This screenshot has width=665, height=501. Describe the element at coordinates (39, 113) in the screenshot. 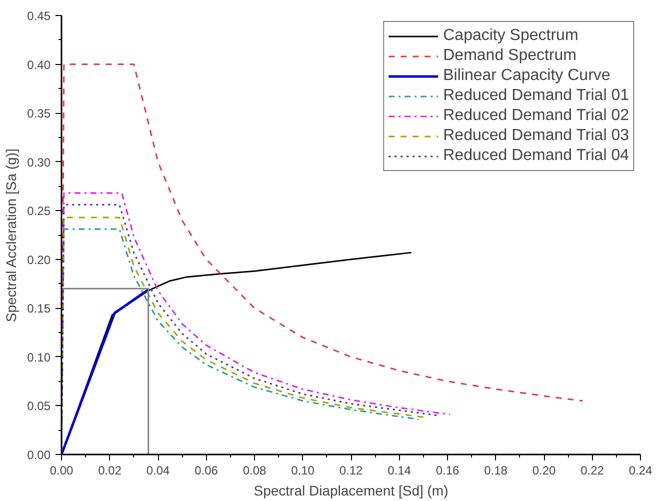

I see `y-tick-label: 0.35` at that location.